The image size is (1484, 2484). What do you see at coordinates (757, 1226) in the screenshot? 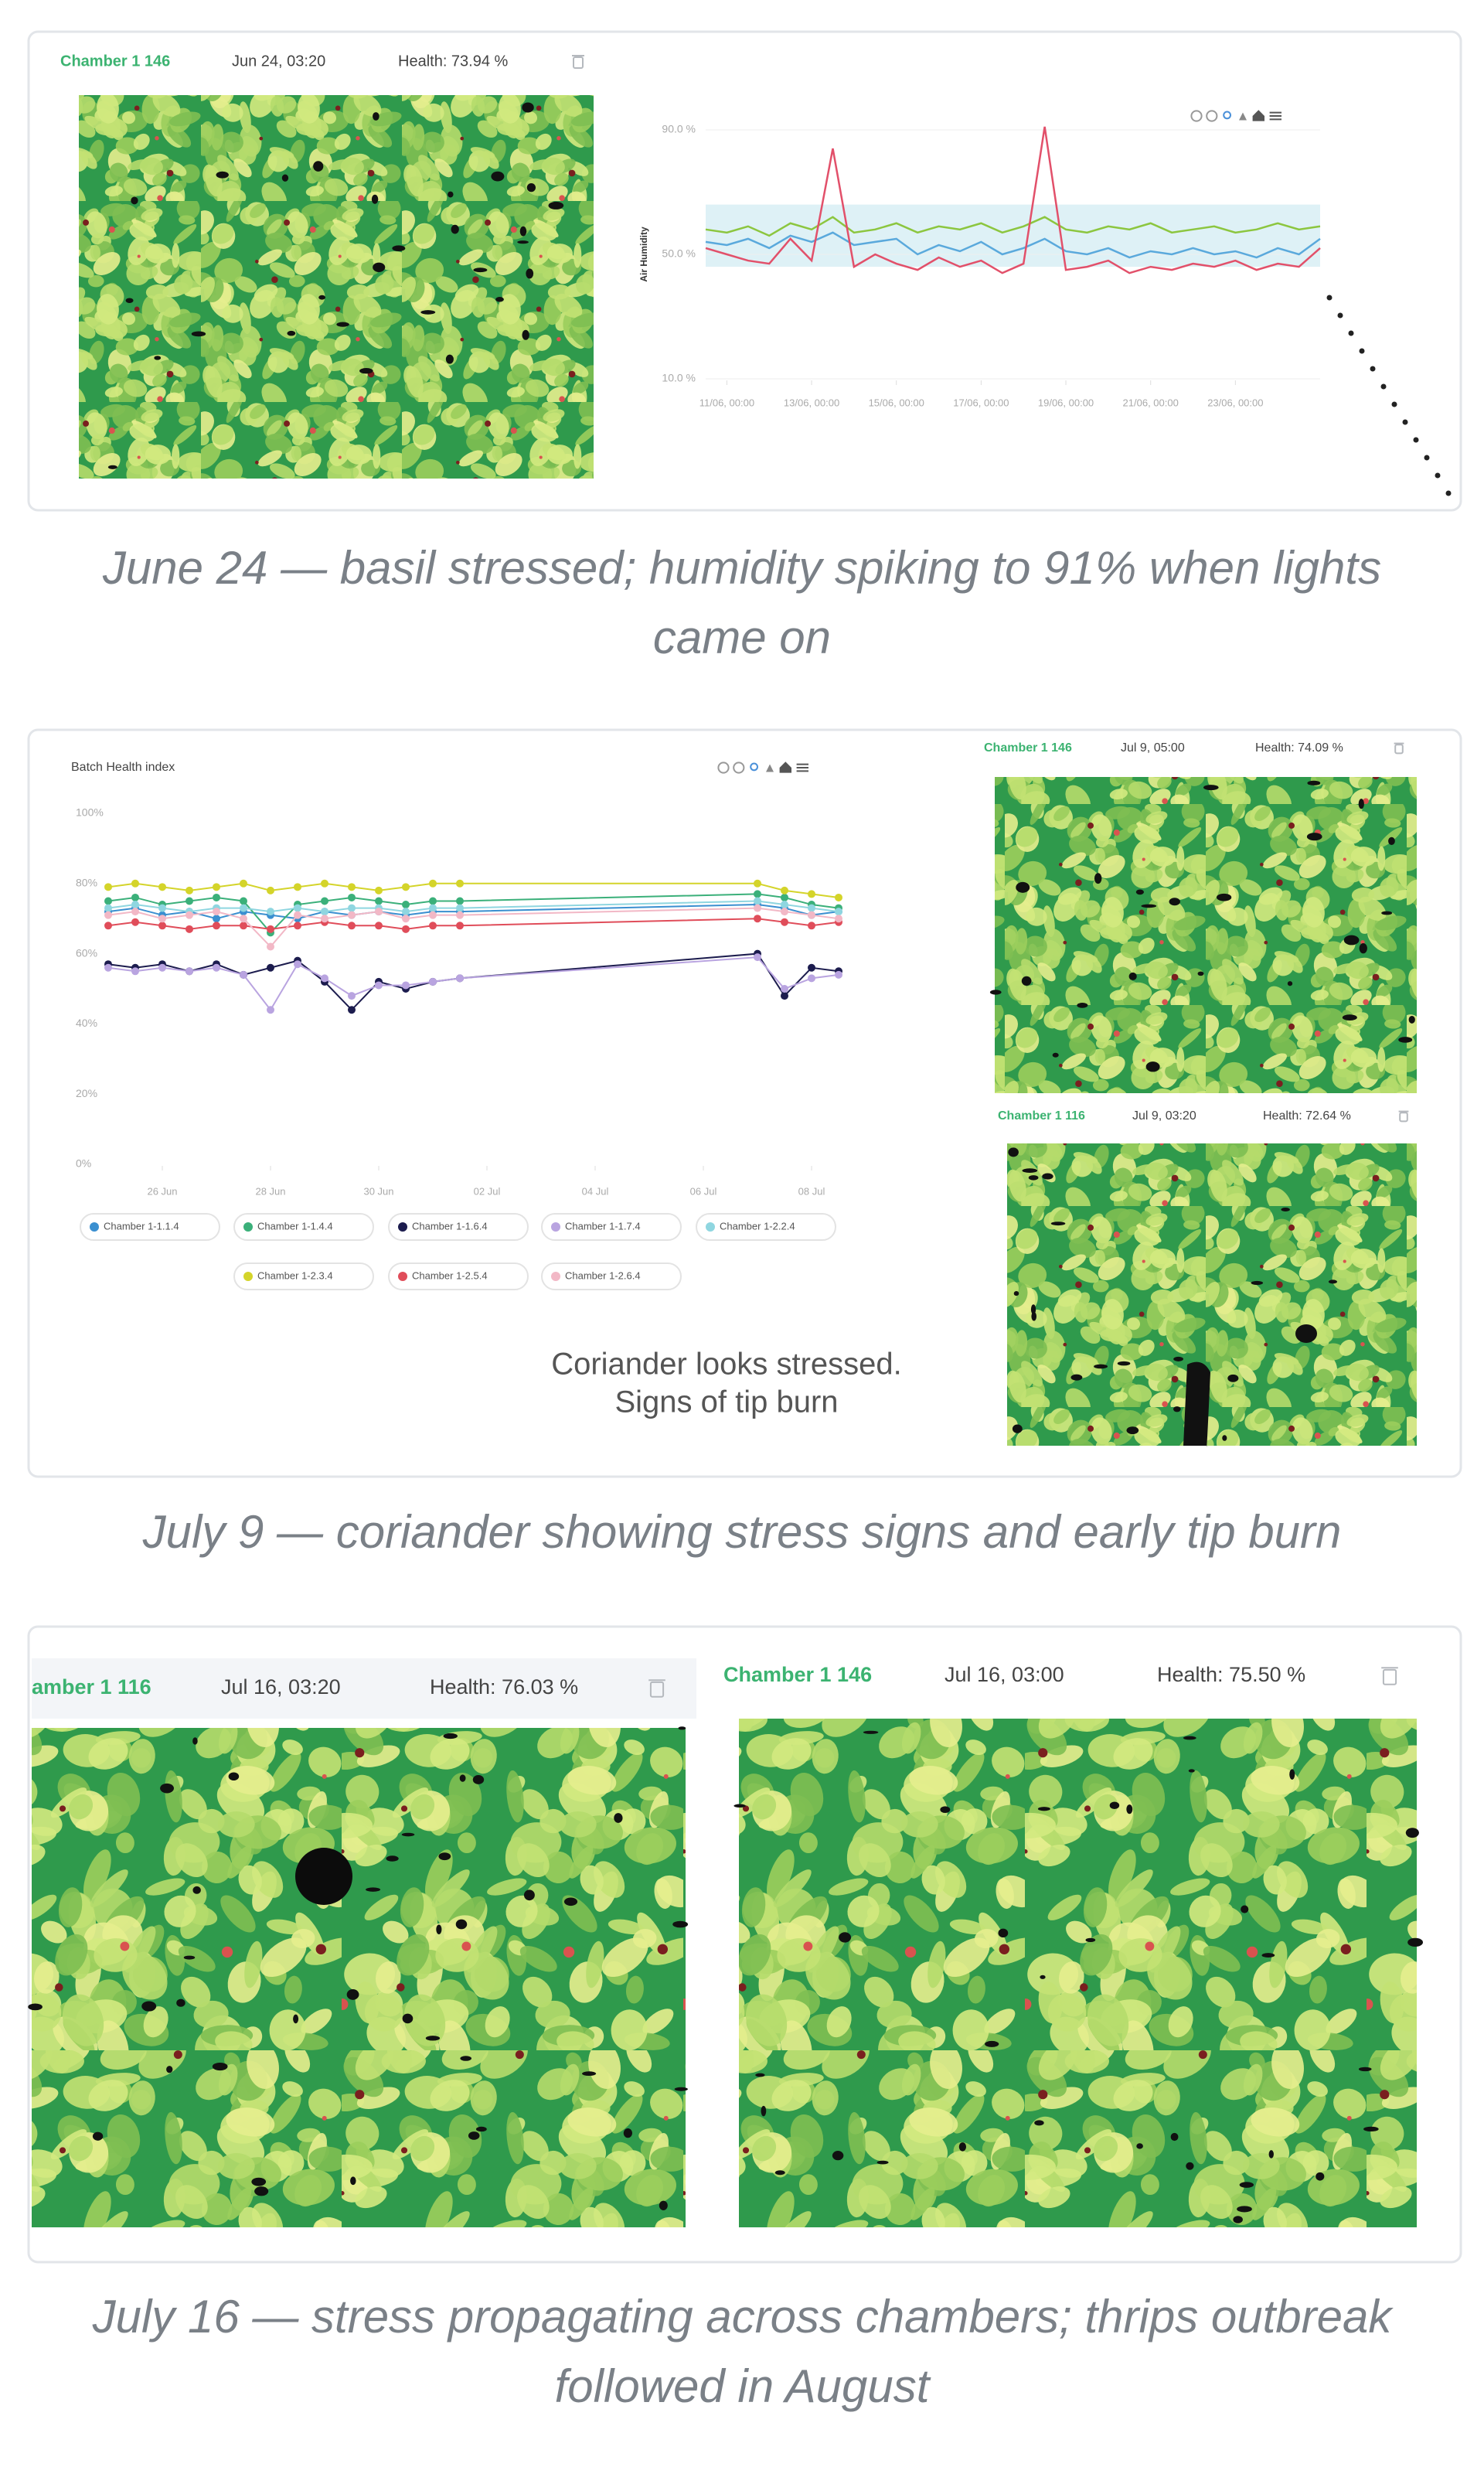
I see `legend-label: Chamber 1-2.2.4` at bounding box center [757, 1226].